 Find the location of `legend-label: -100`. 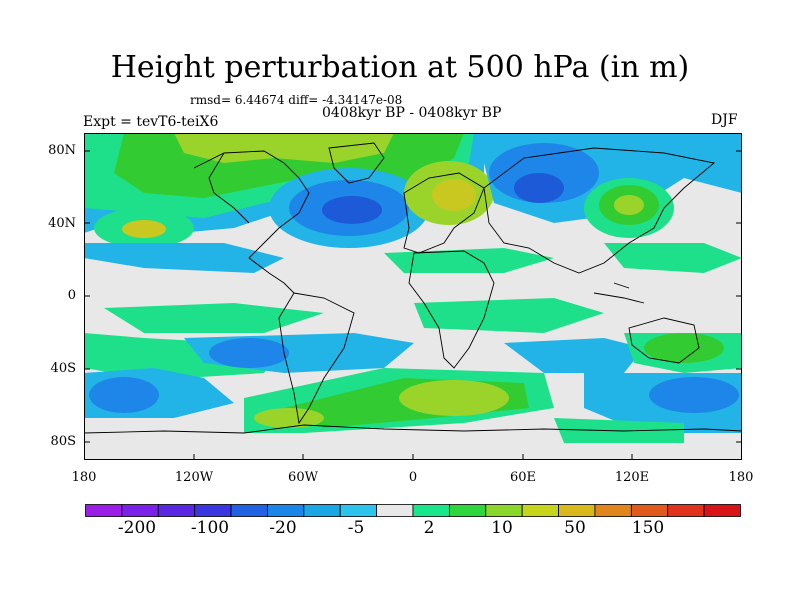

legend-label: -100 is located at coordinates (210, 528).